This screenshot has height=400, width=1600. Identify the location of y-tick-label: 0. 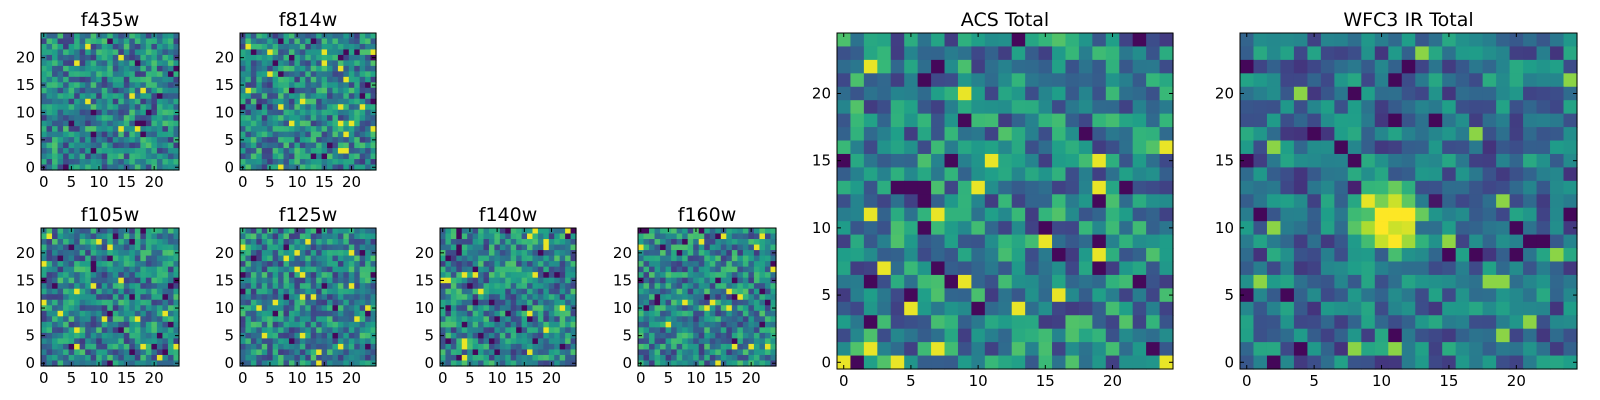
(229, 363).